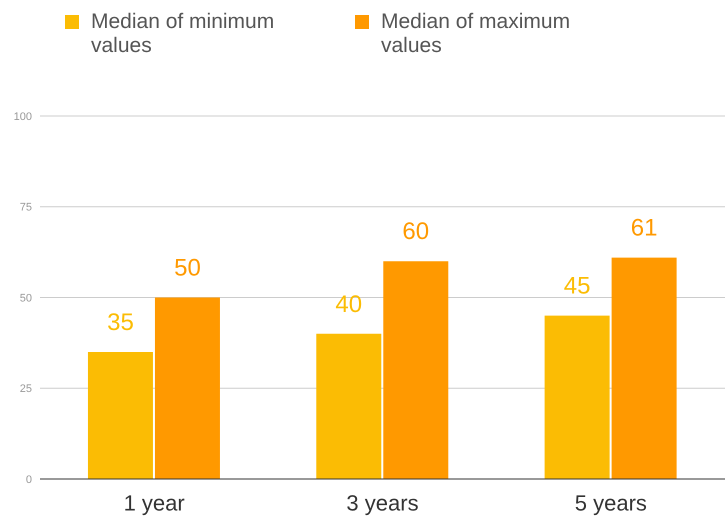 This screenshot has height=527, width=725. What do you see at coordinates (348, 304) in the screenshot?
I see `data-label: 40` at bounding box center [348, 304].